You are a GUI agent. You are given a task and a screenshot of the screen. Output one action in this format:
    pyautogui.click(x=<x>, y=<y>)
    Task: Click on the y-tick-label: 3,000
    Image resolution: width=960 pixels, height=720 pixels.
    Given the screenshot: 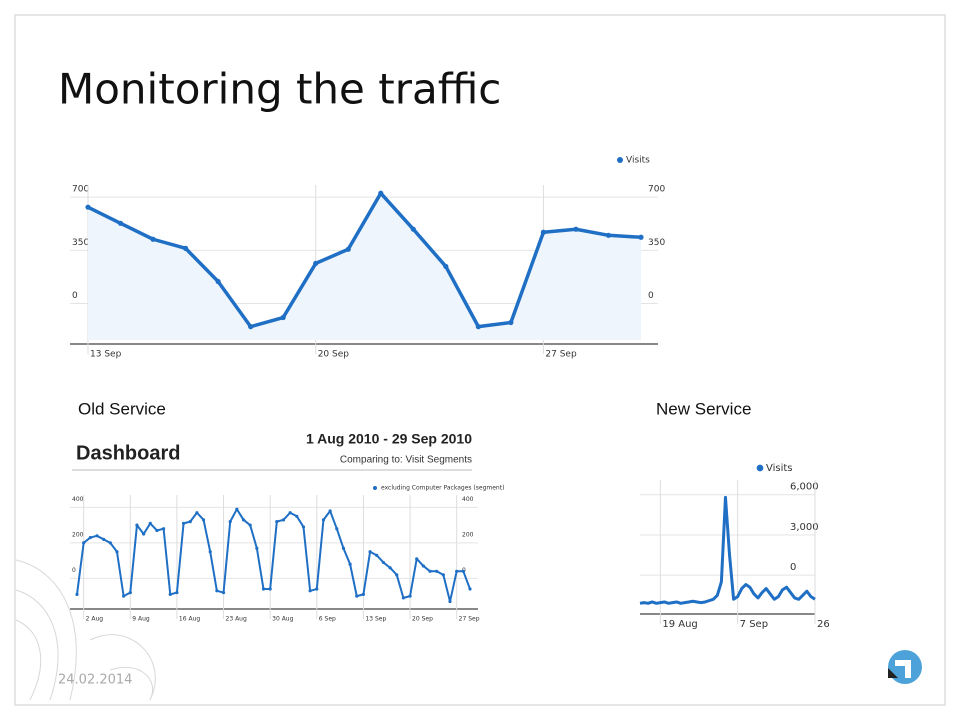 What is the action you would take?
    pyautogui.click(x=804, y=527)
    